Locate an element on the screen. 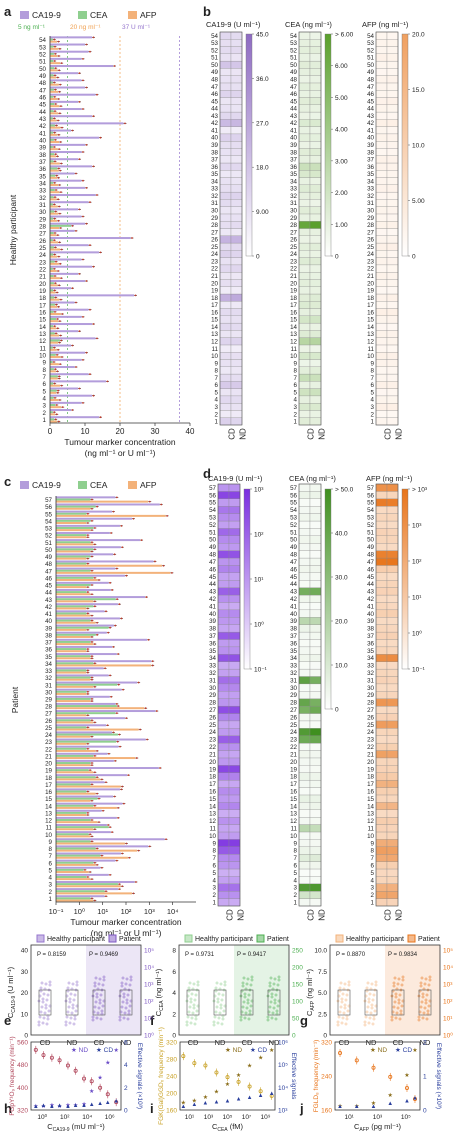 The height and width of the screenshot is (1141, 463). participant-label: 27 is located at coordinates (42, 234).